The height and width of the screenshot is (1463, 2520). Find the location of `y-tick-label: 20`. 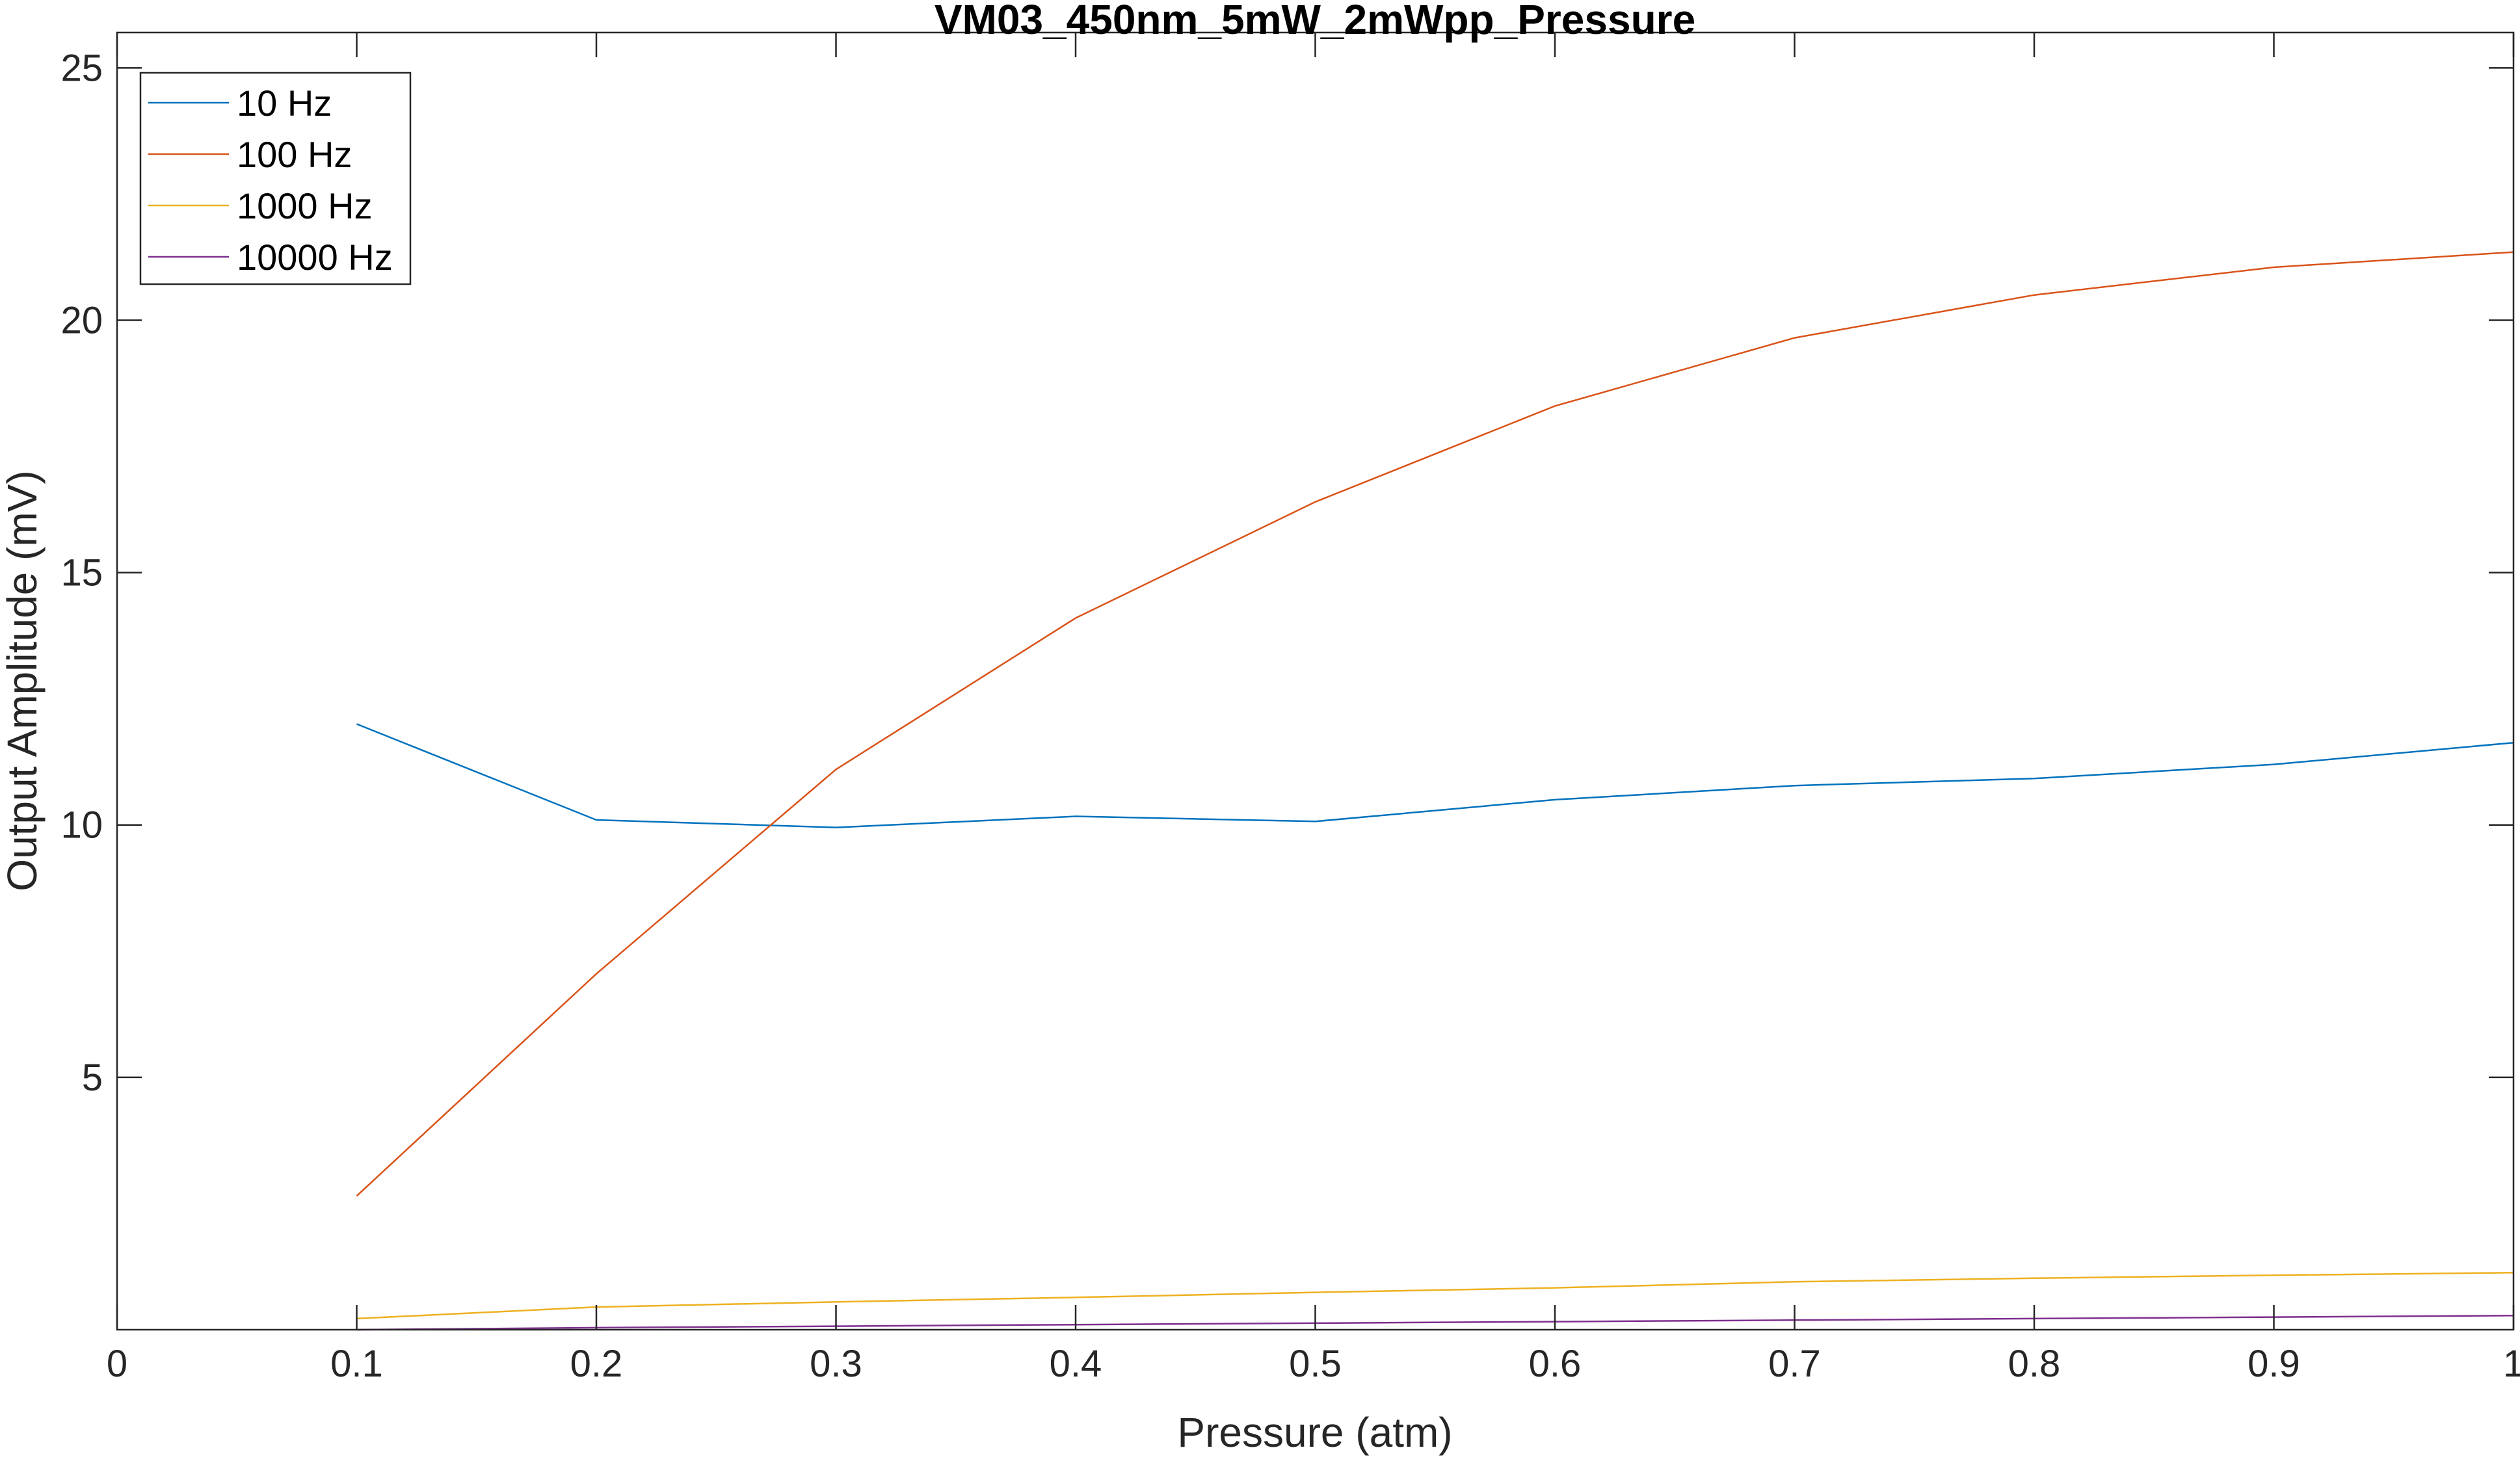

y-tick-label: 20 is located at coordinates (81, 320).